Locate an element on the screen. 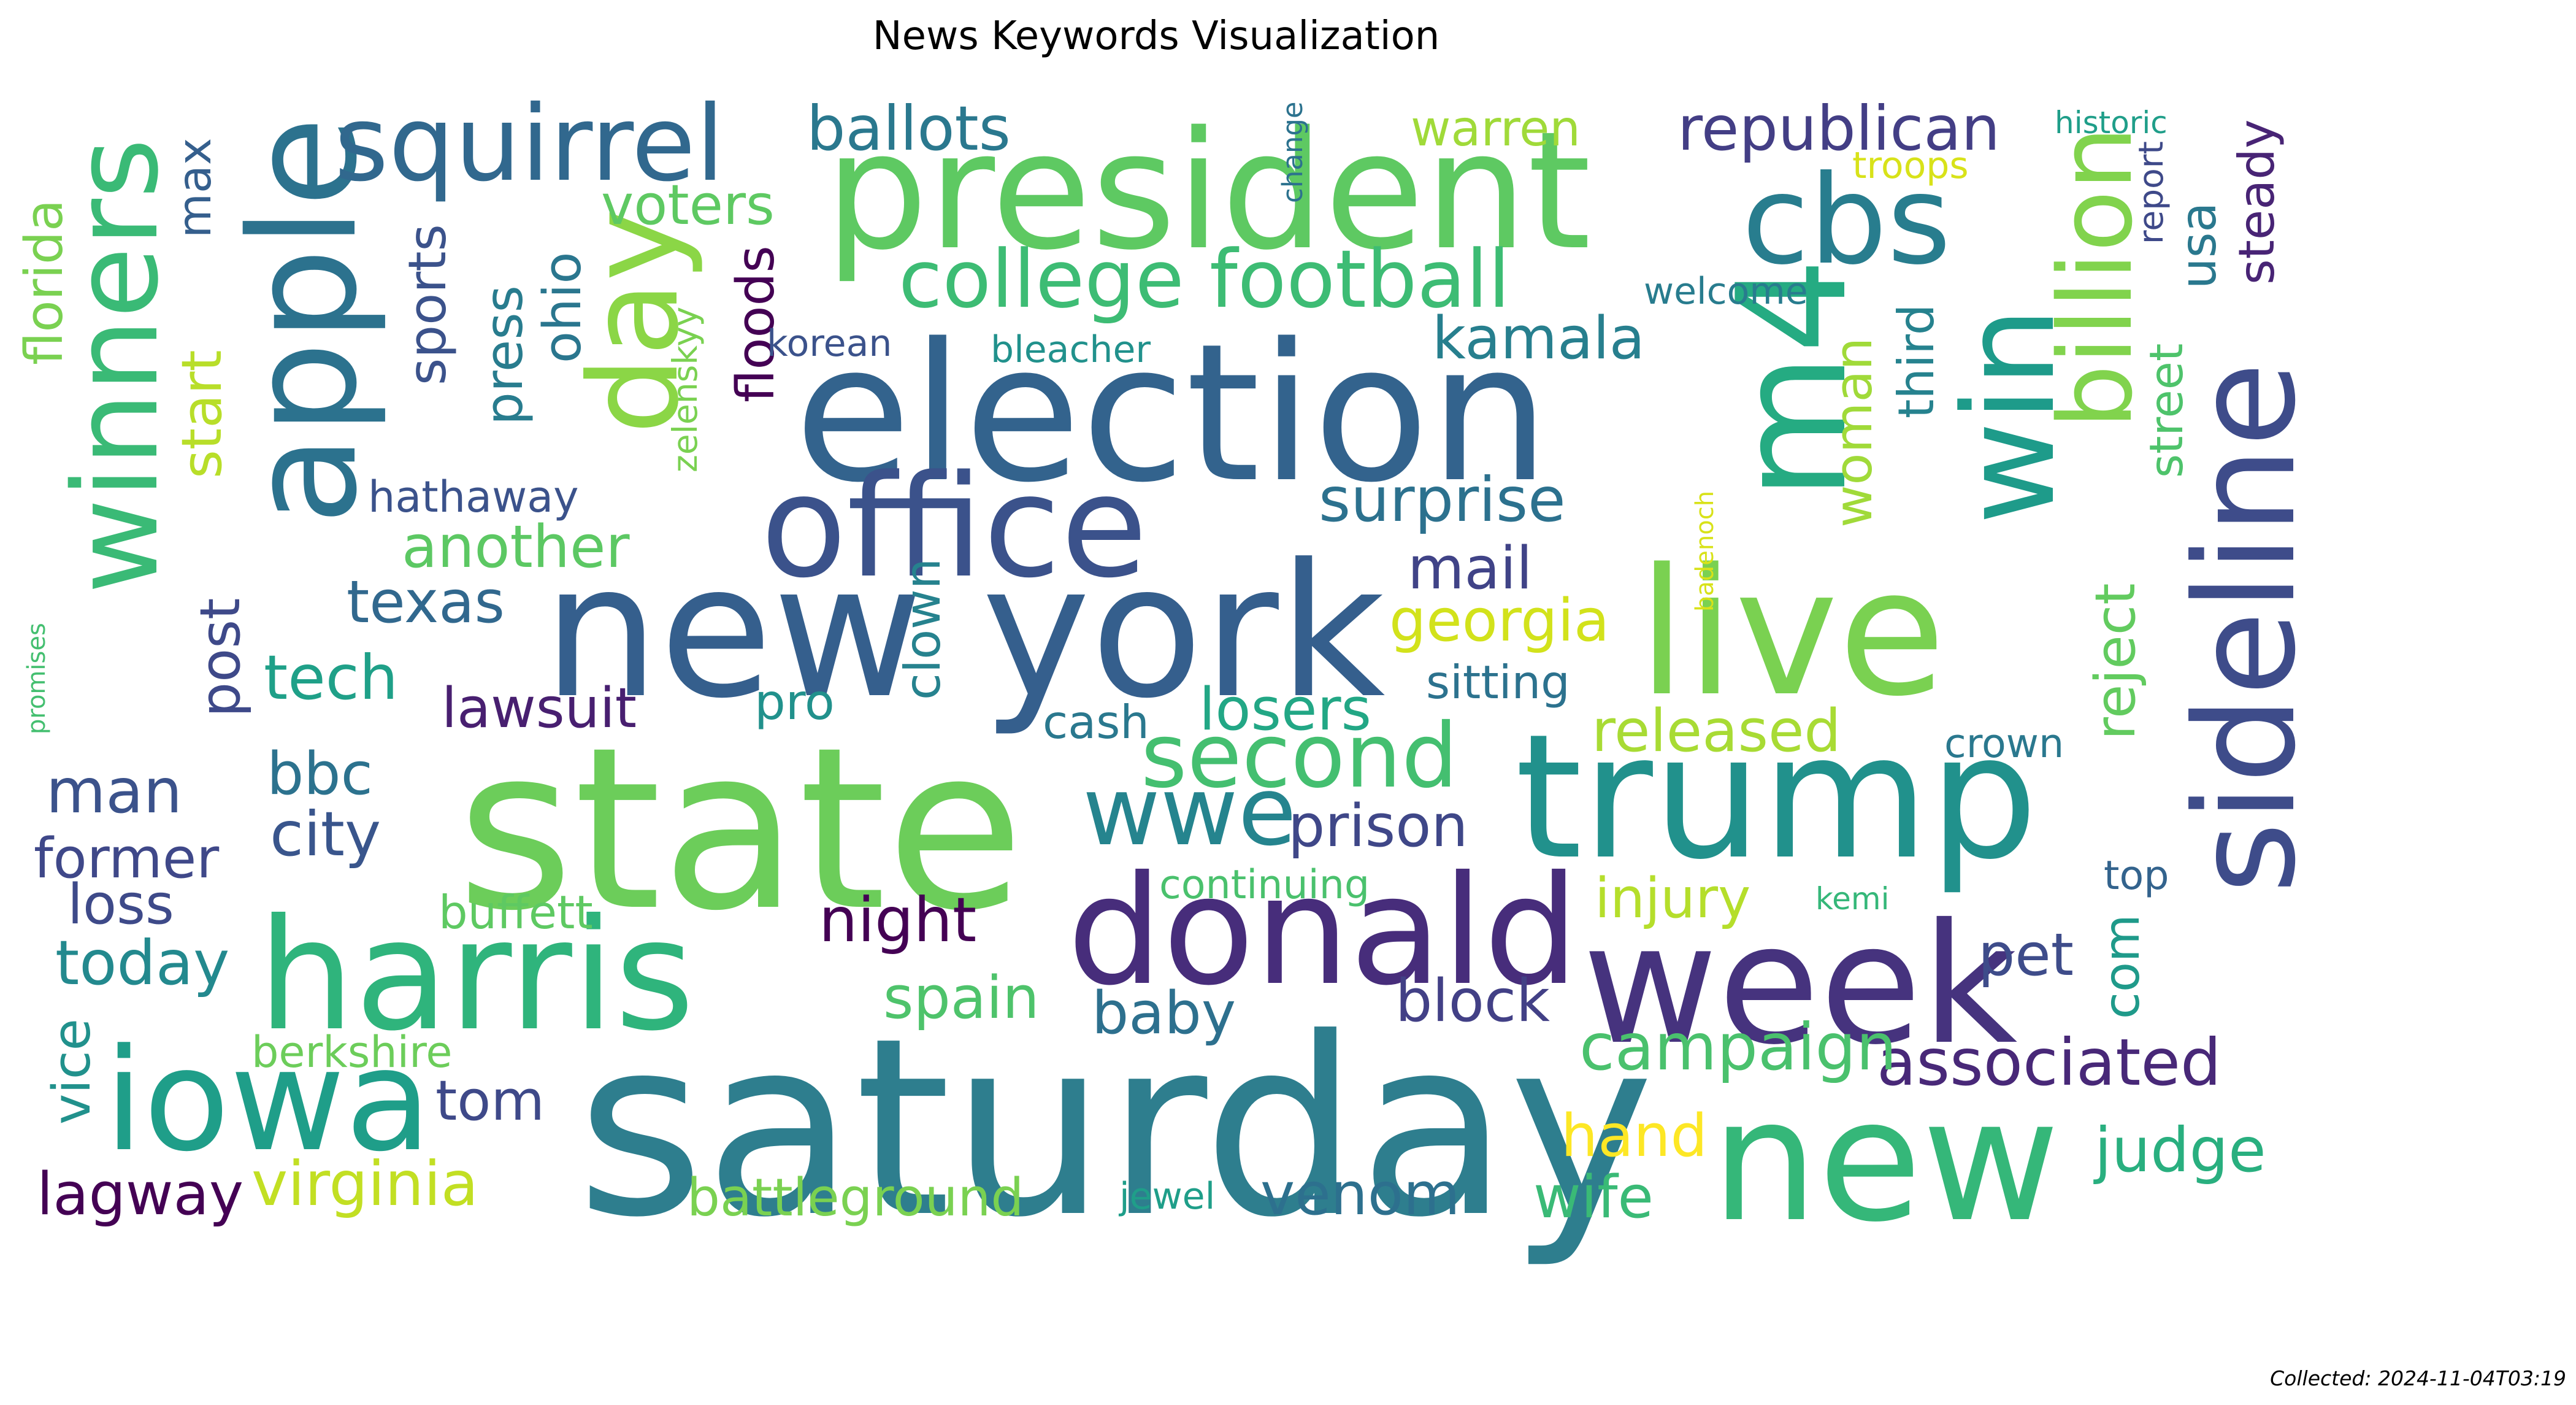  word-today: today is located at coordinates (142, 963).